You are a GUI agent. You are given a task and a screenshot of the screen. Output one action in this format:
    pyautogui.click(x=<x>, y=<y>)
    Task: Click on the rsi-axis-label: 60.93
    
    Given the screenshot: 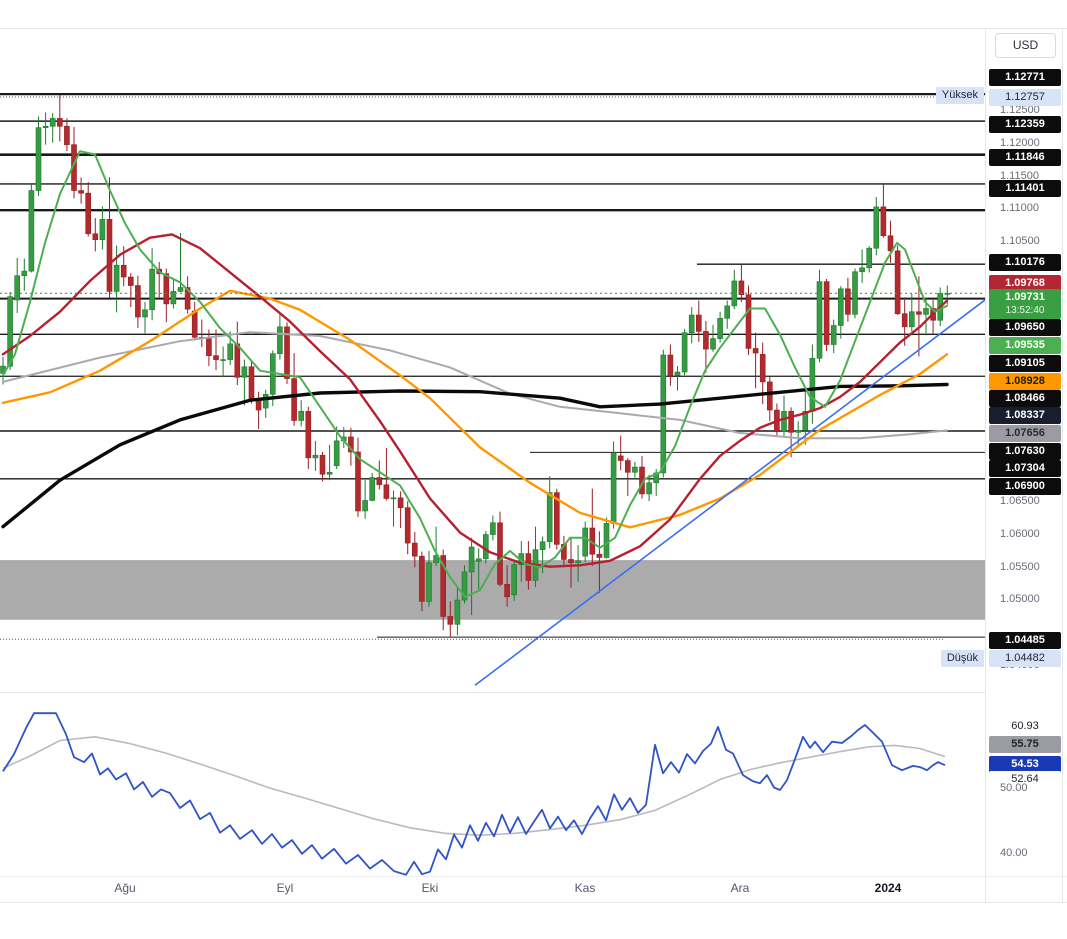 What is the action you would take?
    pyautogui.click(x=1025, y=726)
    